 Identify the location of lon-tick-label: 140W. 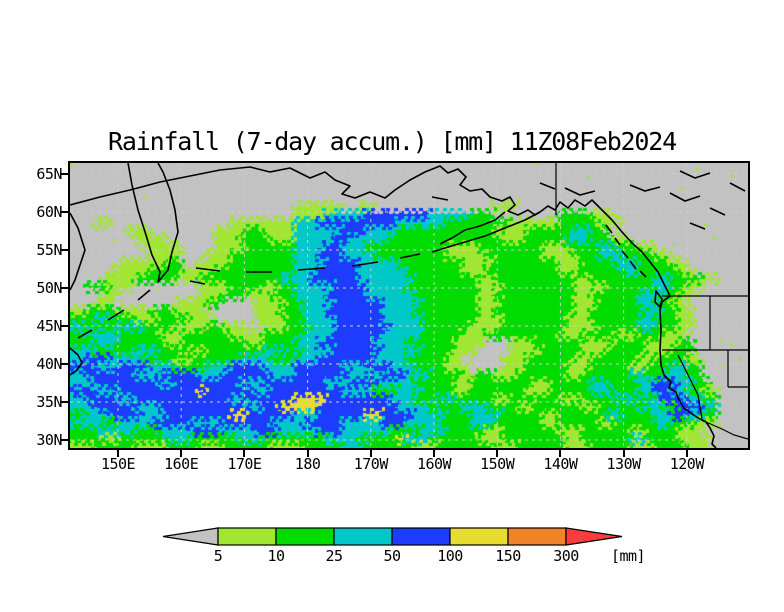
(560, 464).